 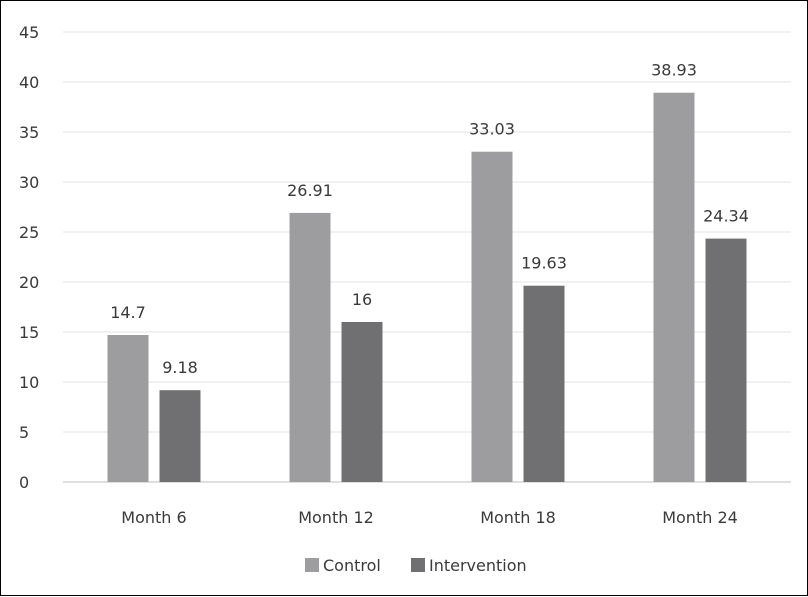 I want to click on data-label: 26.91, so click(x=310, y=190).